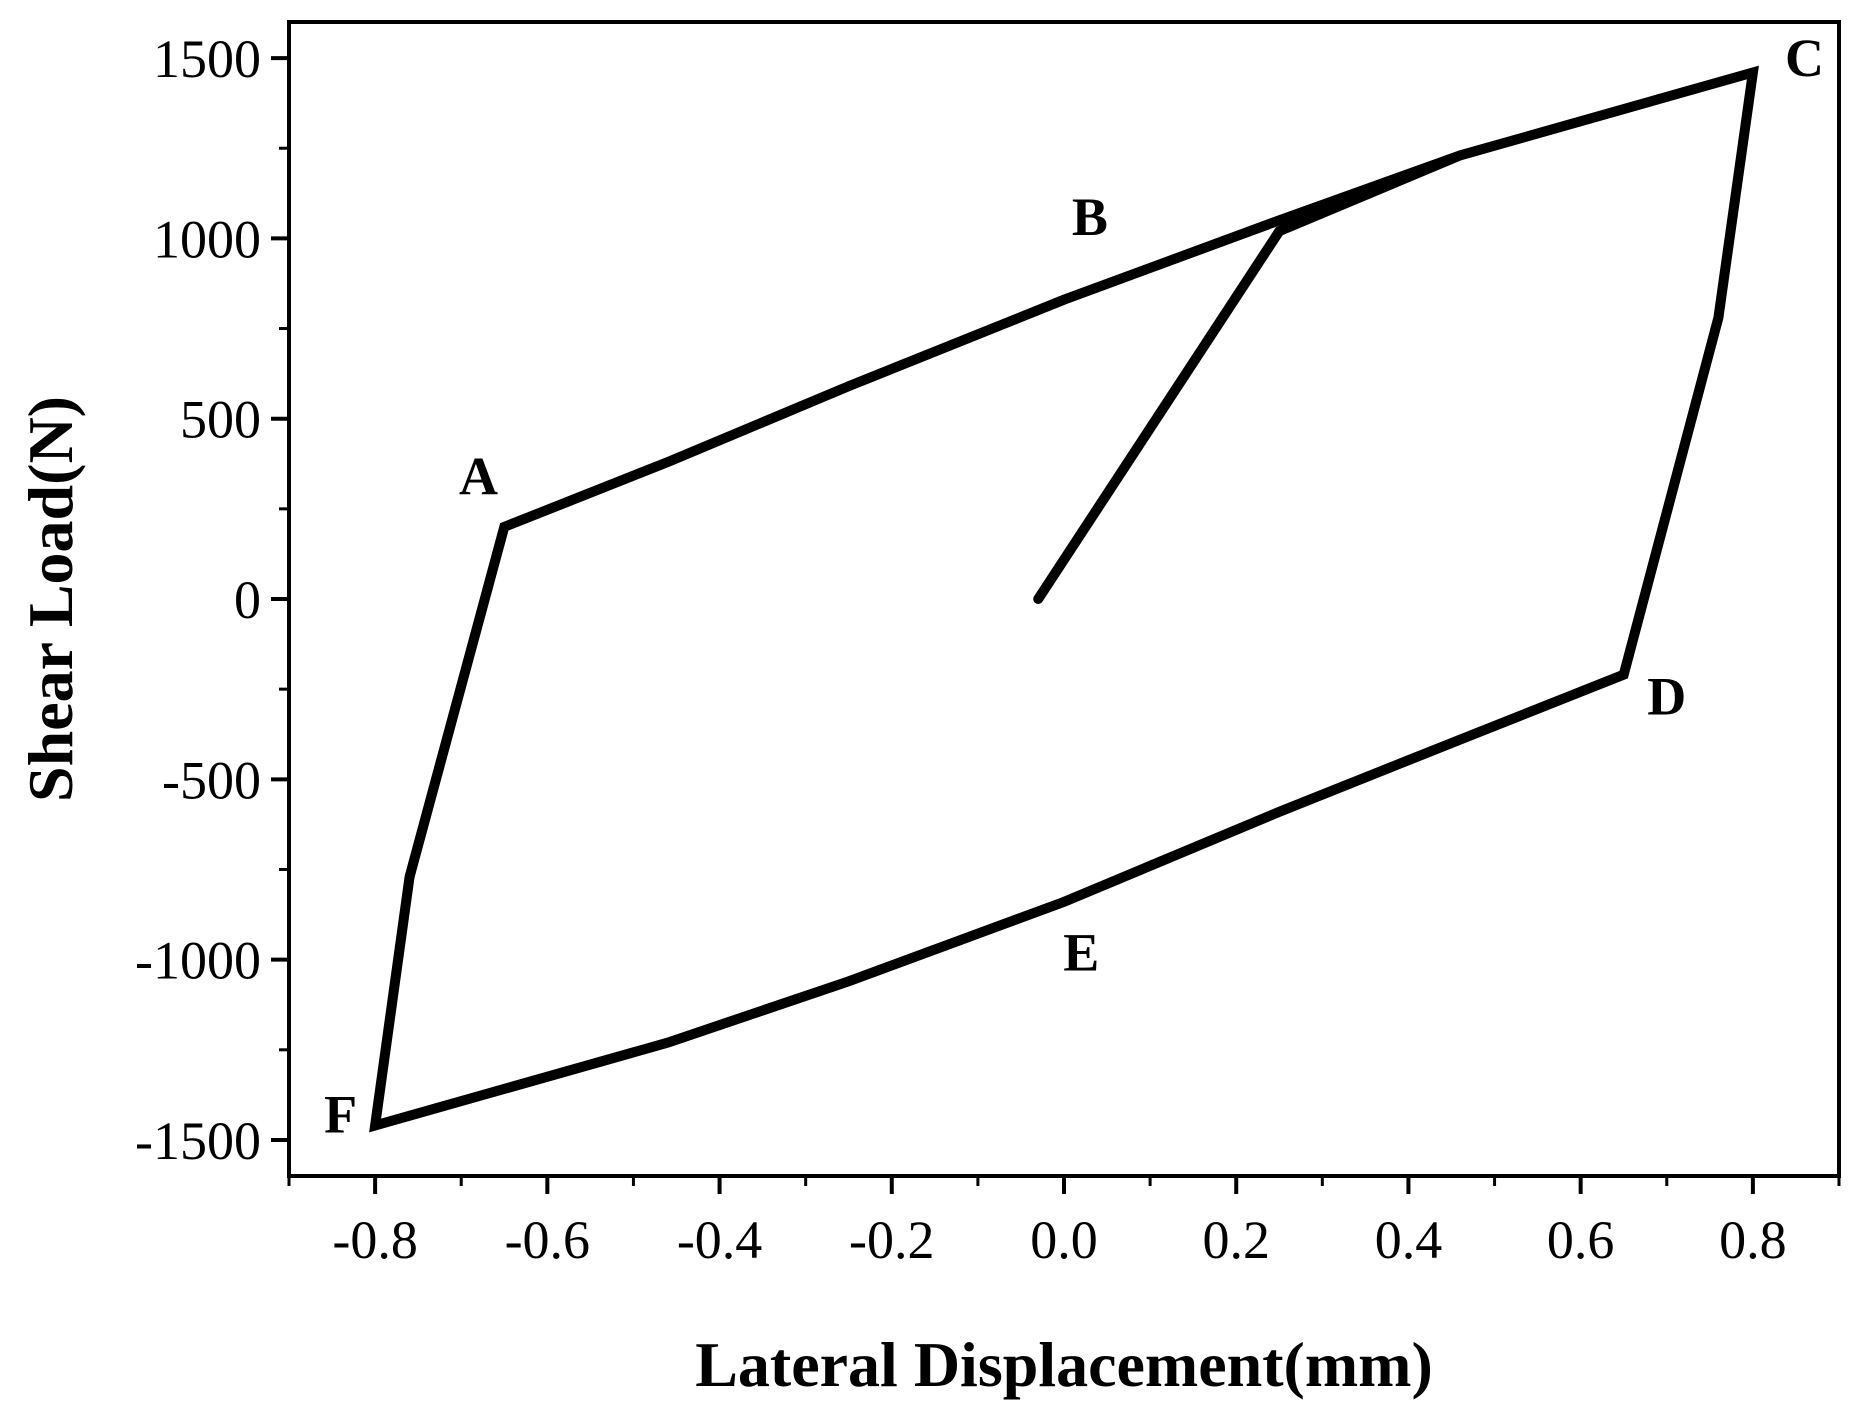  What do you see at coordinates (340, 1115) in the screenshot?
I see `point-label-f: F` at bounding box center [340, 1115].